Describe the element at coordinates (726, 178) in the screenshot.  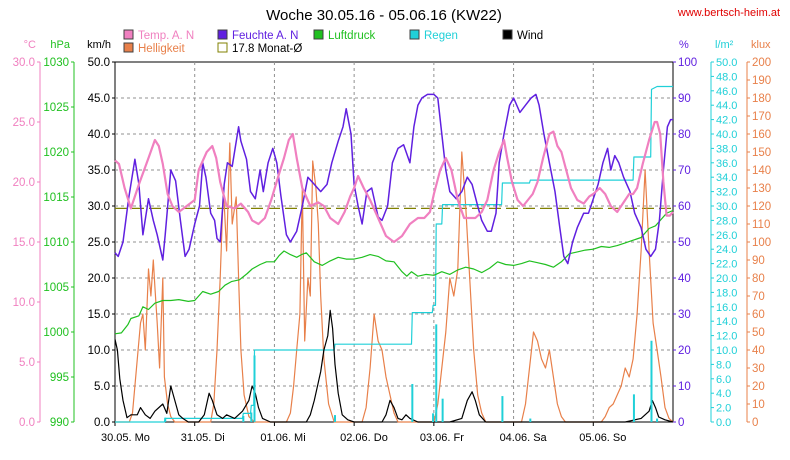
I see `y-tick-label: 34.0` at that location.